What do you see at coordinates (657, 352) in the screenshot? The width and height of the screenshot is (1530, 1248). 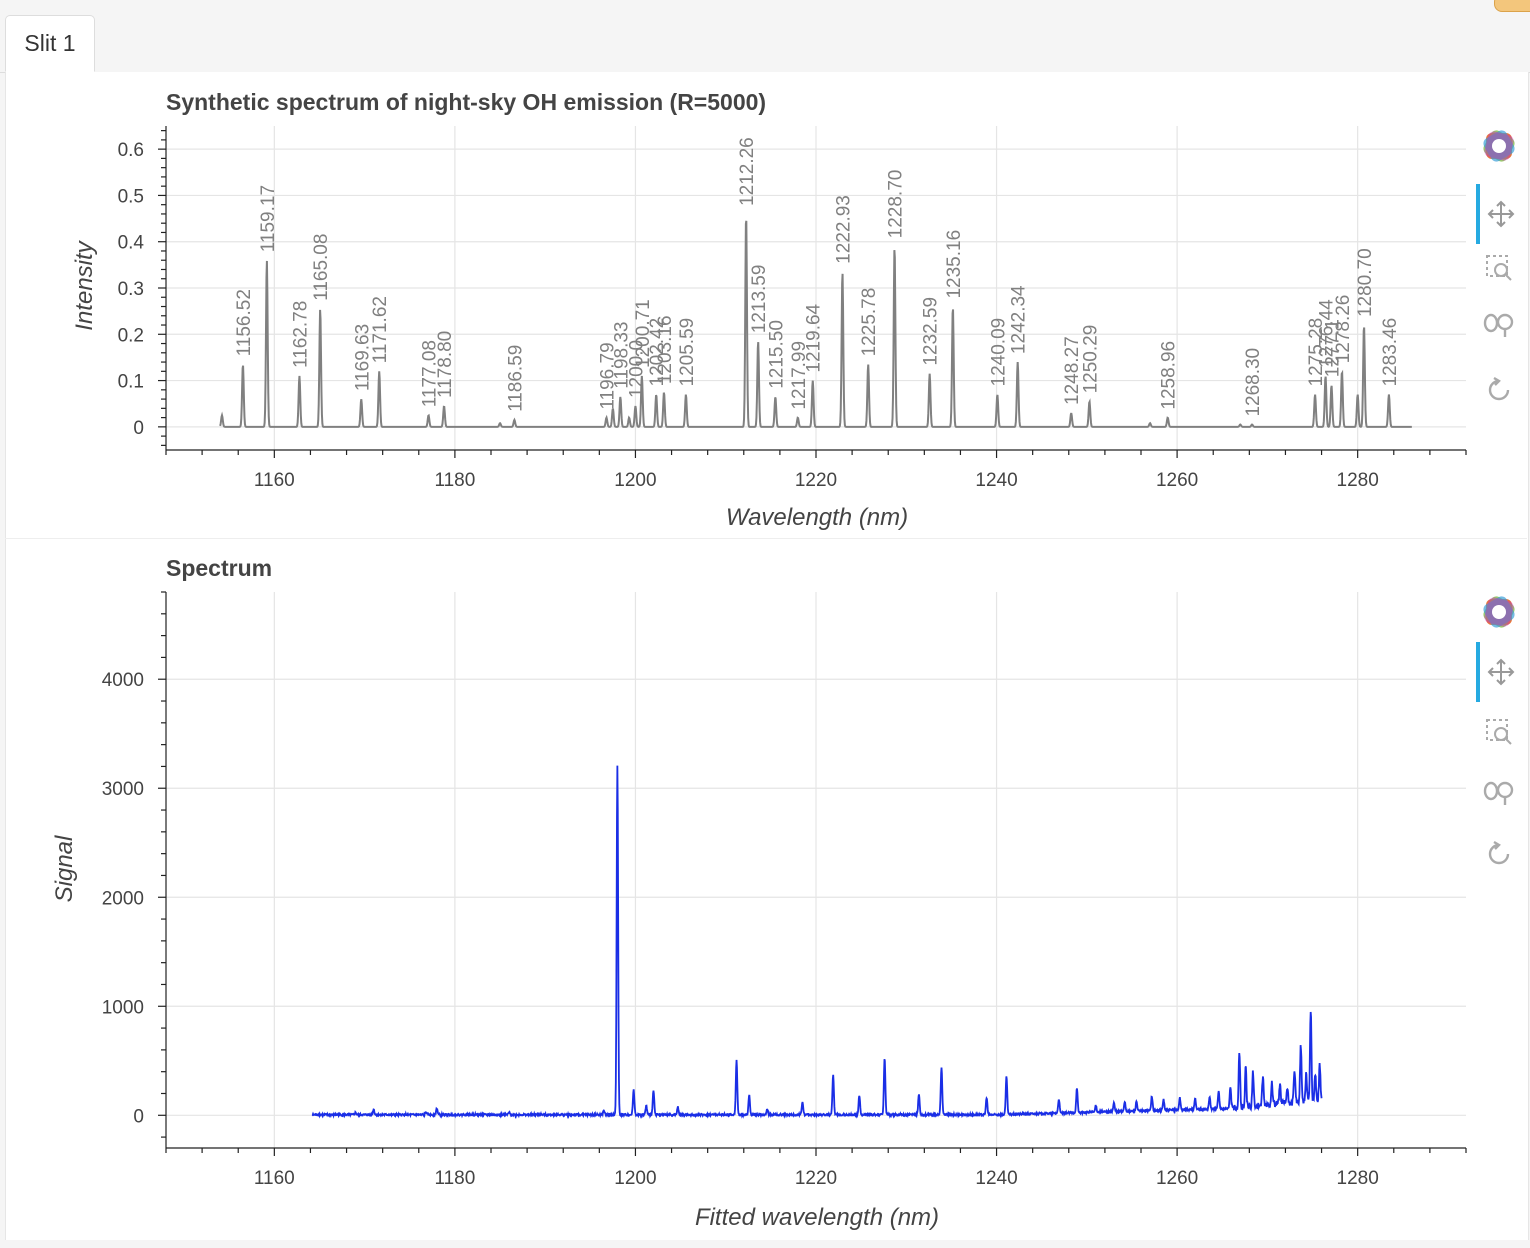 I see `peak-label: 1202.42` at bounding box center [657, 352].